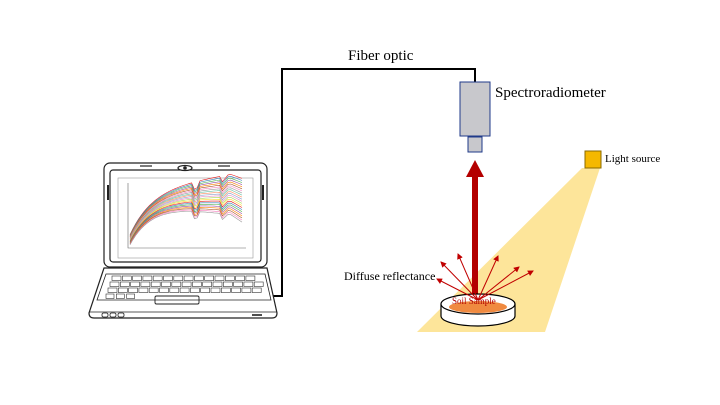 The height and width of the screenshot is (405, 720). What do you see at coordinates (478, 310) in the screenshot?
I see `soil-dish-icon` at bounding box center [478, 310].